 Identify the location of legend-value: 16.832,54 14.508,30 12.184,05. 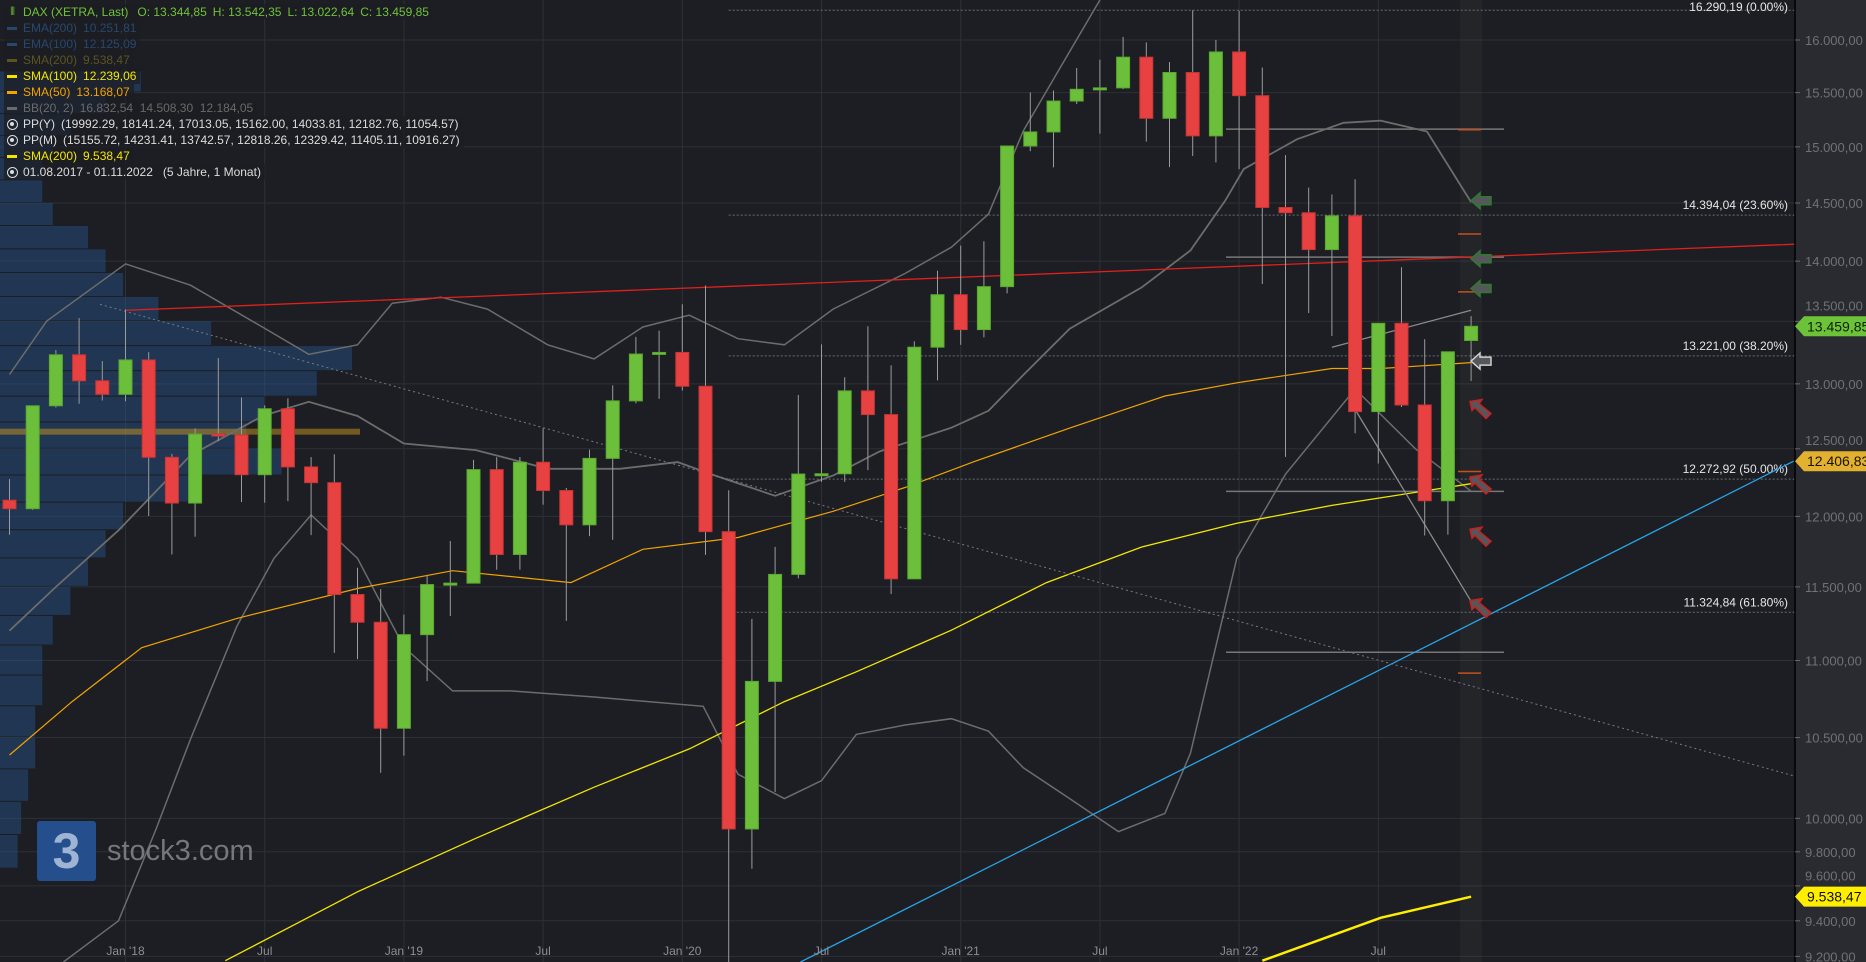
(166, 108).